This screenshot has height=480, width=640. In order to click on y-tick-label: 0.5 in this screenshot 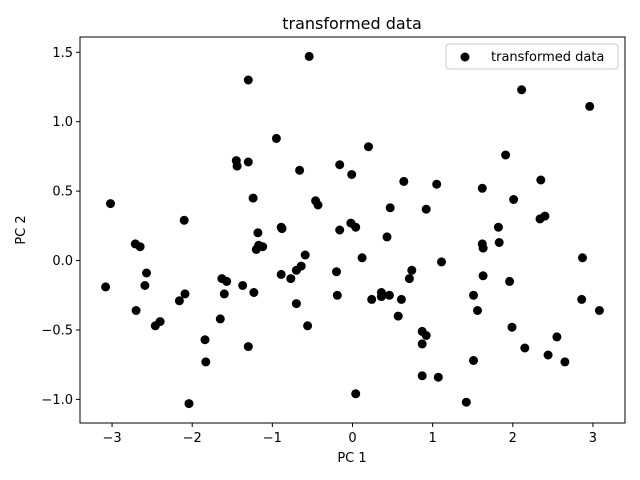, I will do `click(62, 192)`.